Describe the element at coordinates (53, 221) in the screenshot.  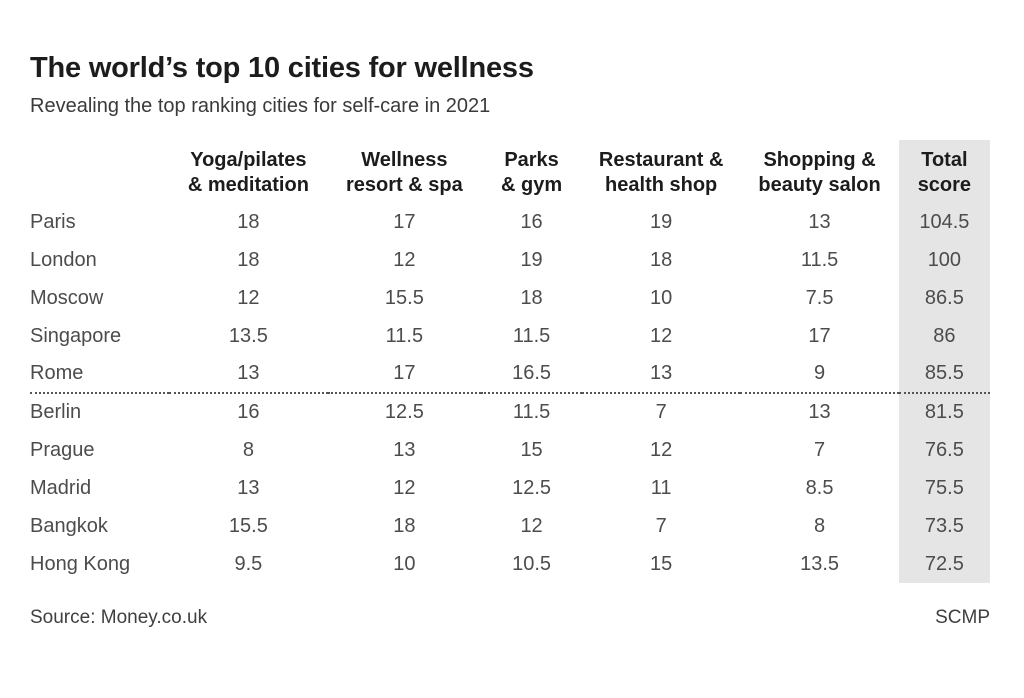
I see `city-cell: Paris` at that location.